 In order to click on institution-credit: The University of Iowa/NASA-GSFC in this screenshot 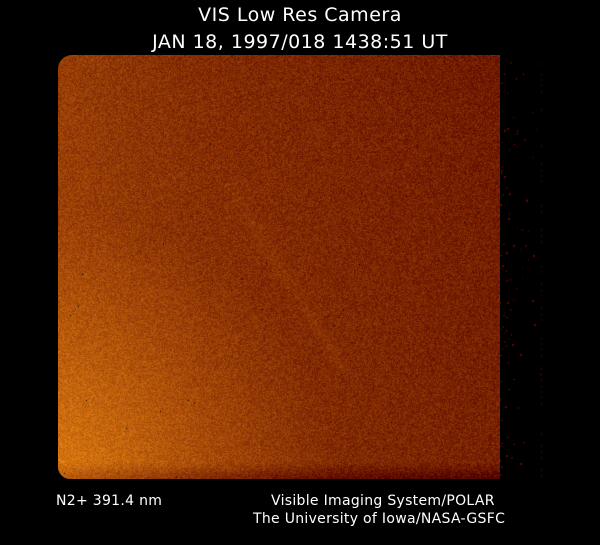, I will do `click(379, 519)`.